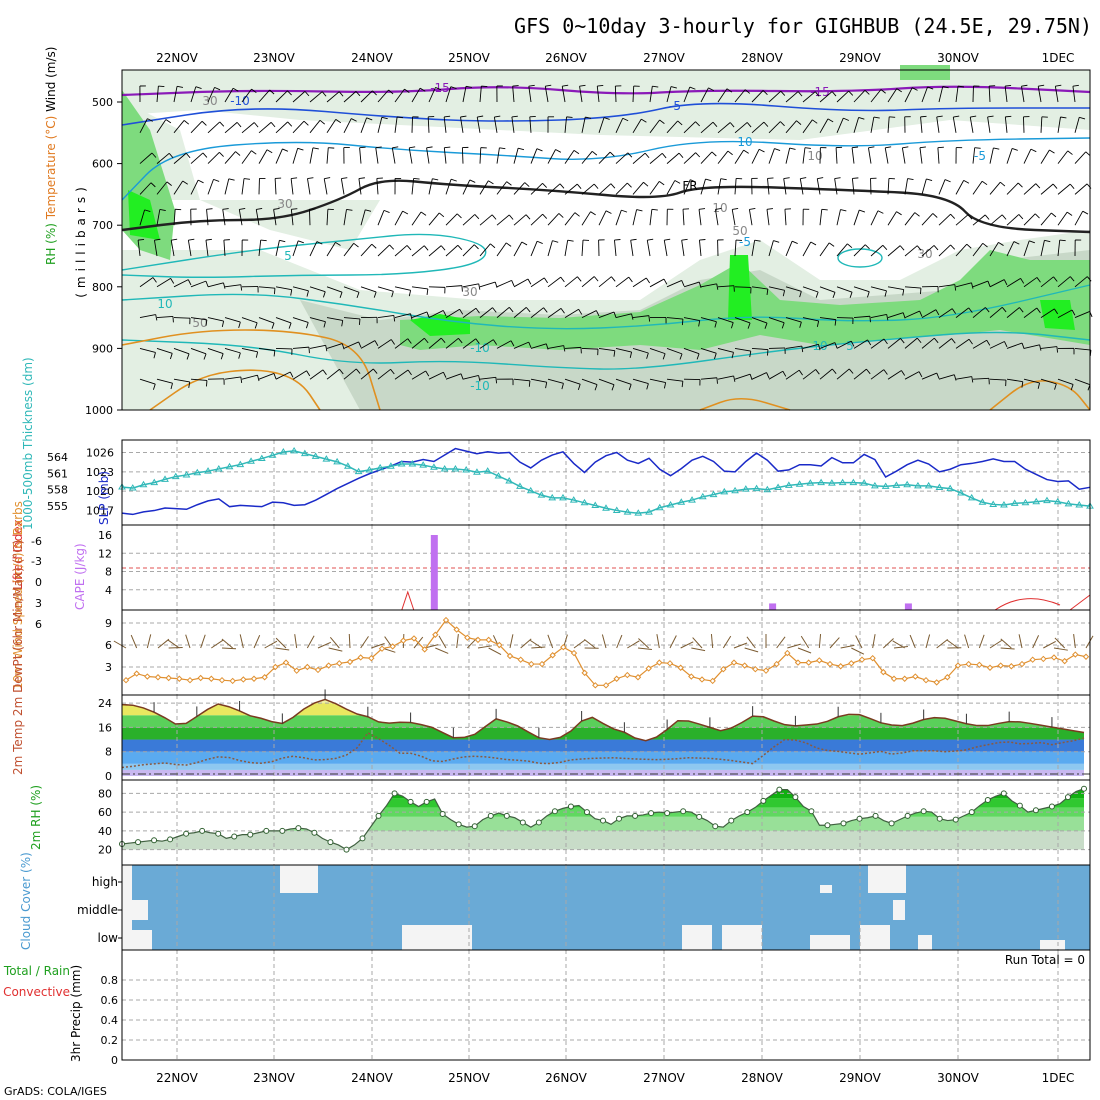 This screenshot has width=1100, height=1100. Describe the element at coordinates (110, 980) in the screenshot. I see `precip-tick-label: 0.8` at that location.